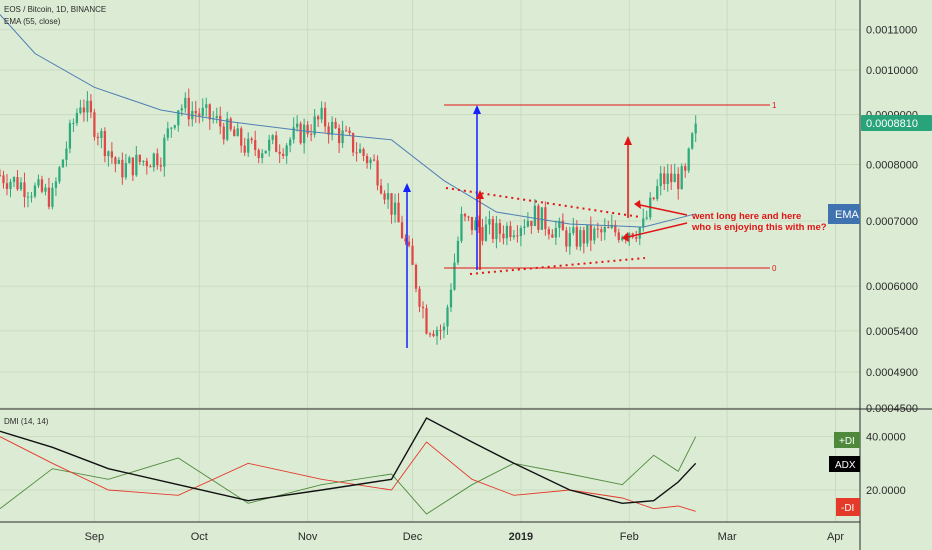 This screenshot has width=932, height=550. I want to click on adx-label: ADX, so click(845, 465).